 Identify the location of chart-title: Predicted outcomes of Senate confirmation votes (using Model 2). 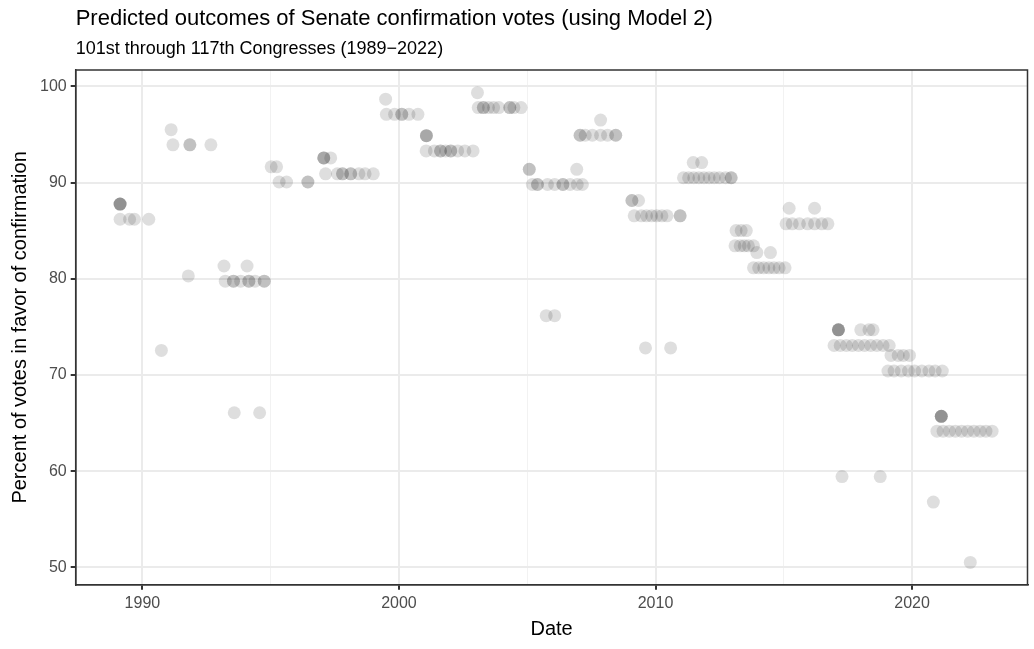
(394, 18).